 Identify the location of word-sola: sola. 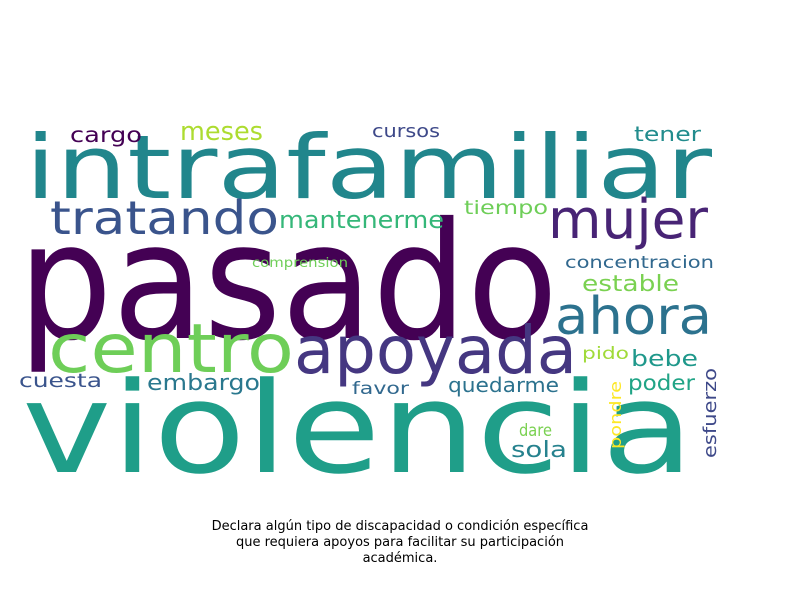
(539, 450).